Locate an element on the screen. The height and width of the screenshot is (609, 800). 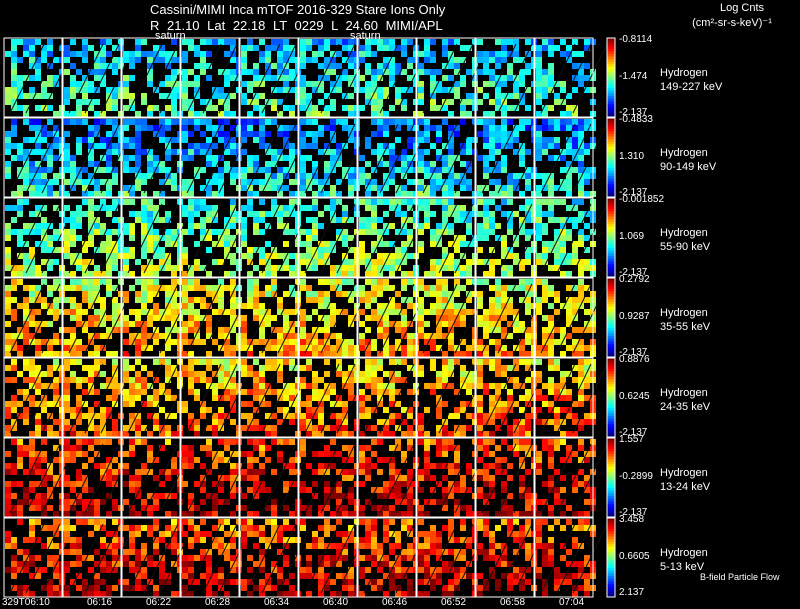
panel-label: Hydrogen 149-227 keV is located at coordinates (691, 80).